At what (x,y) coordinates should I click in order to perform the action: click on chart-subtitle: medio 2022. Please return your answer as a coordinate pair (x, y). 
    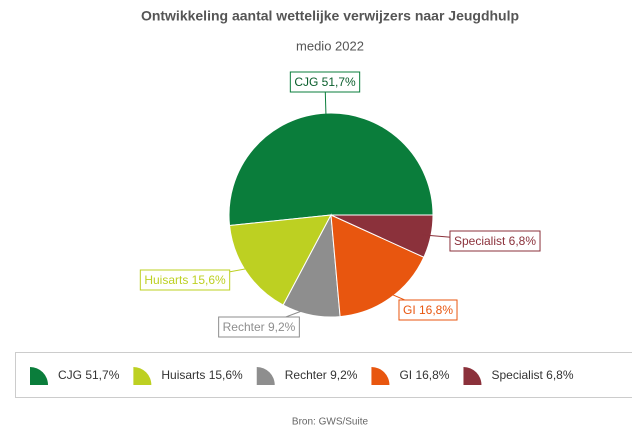
    Looking at the image, I should click on (330, 45).